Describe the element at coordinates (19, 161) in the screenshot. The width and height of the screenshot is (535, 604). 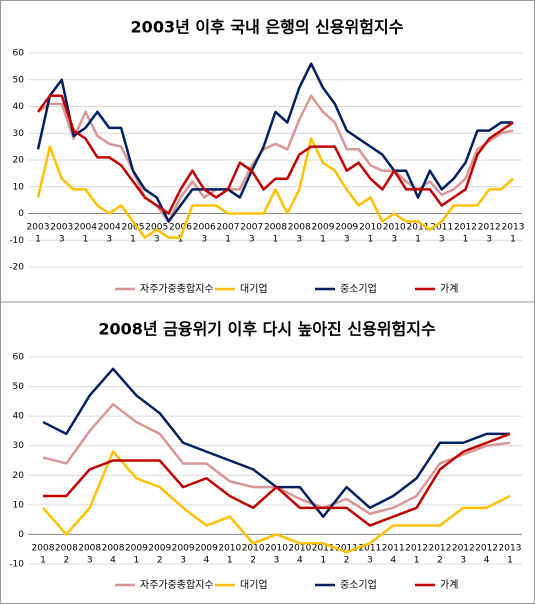
I see `y-tick-label: 20` at that location.